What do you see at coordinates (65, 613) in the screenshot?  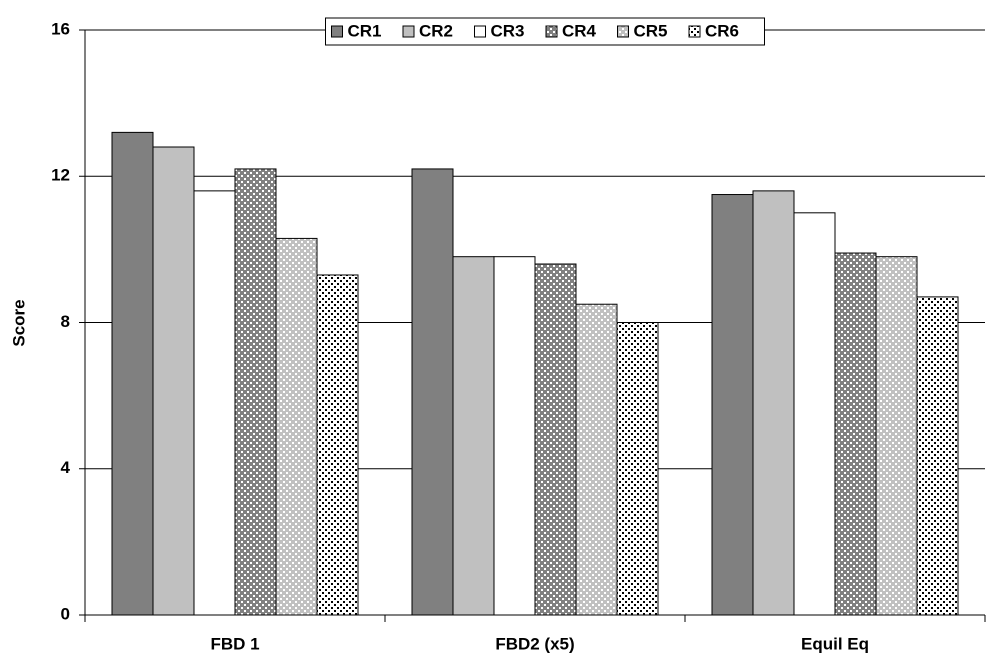 I see `y-tick-label: 0` at bounding box center [65, 613].